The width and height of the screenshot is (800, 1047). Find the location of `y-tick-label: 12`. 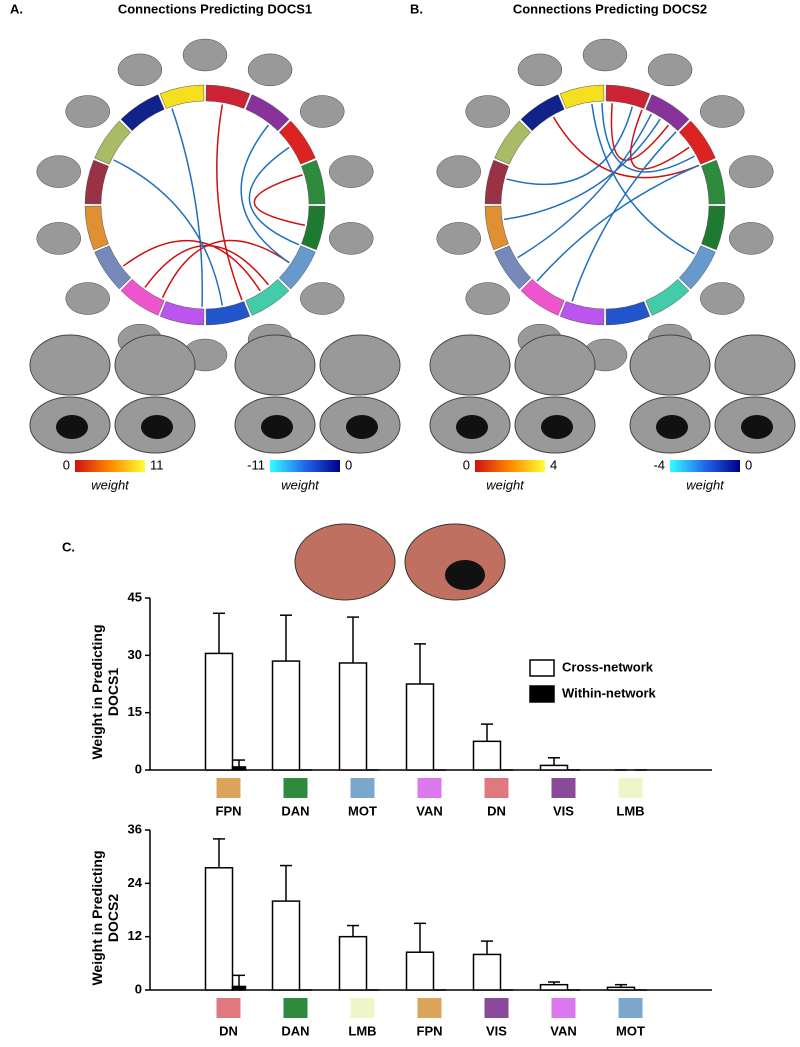

y-tick-label: 12 is located at coordinates (135, 935).